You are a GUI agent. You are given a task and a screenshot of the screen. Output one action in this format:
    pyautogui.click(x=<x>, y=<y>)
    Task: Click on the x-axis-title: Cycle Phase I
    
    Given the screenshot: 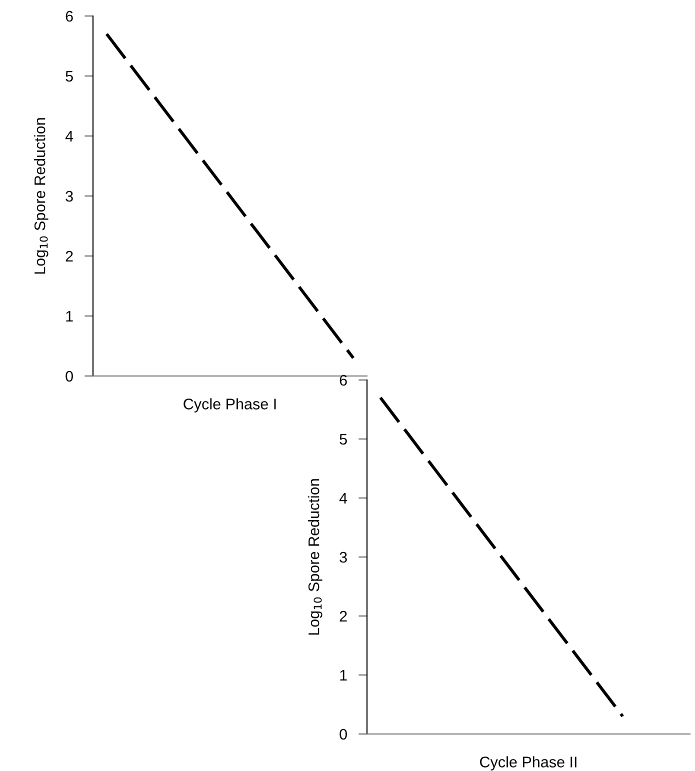 What is the action you would take?
    pyautogui.click(x=230, y=405)
    